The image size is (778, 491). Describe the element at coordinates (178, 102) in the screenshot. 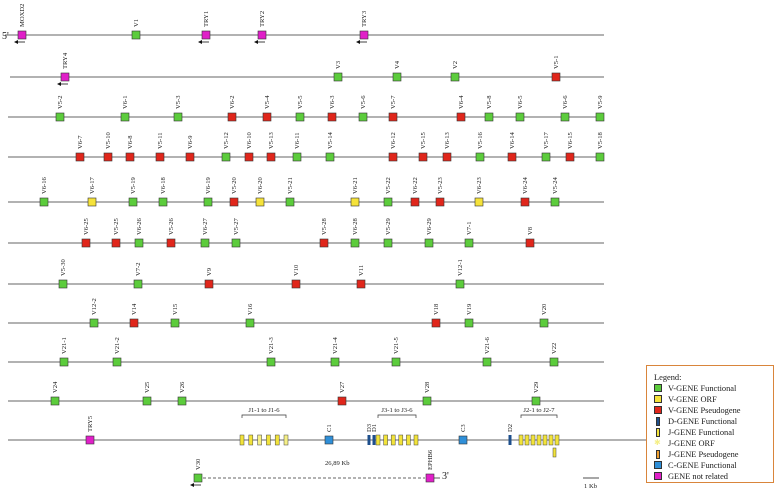

I see `gene-label: V5-3` at that location.